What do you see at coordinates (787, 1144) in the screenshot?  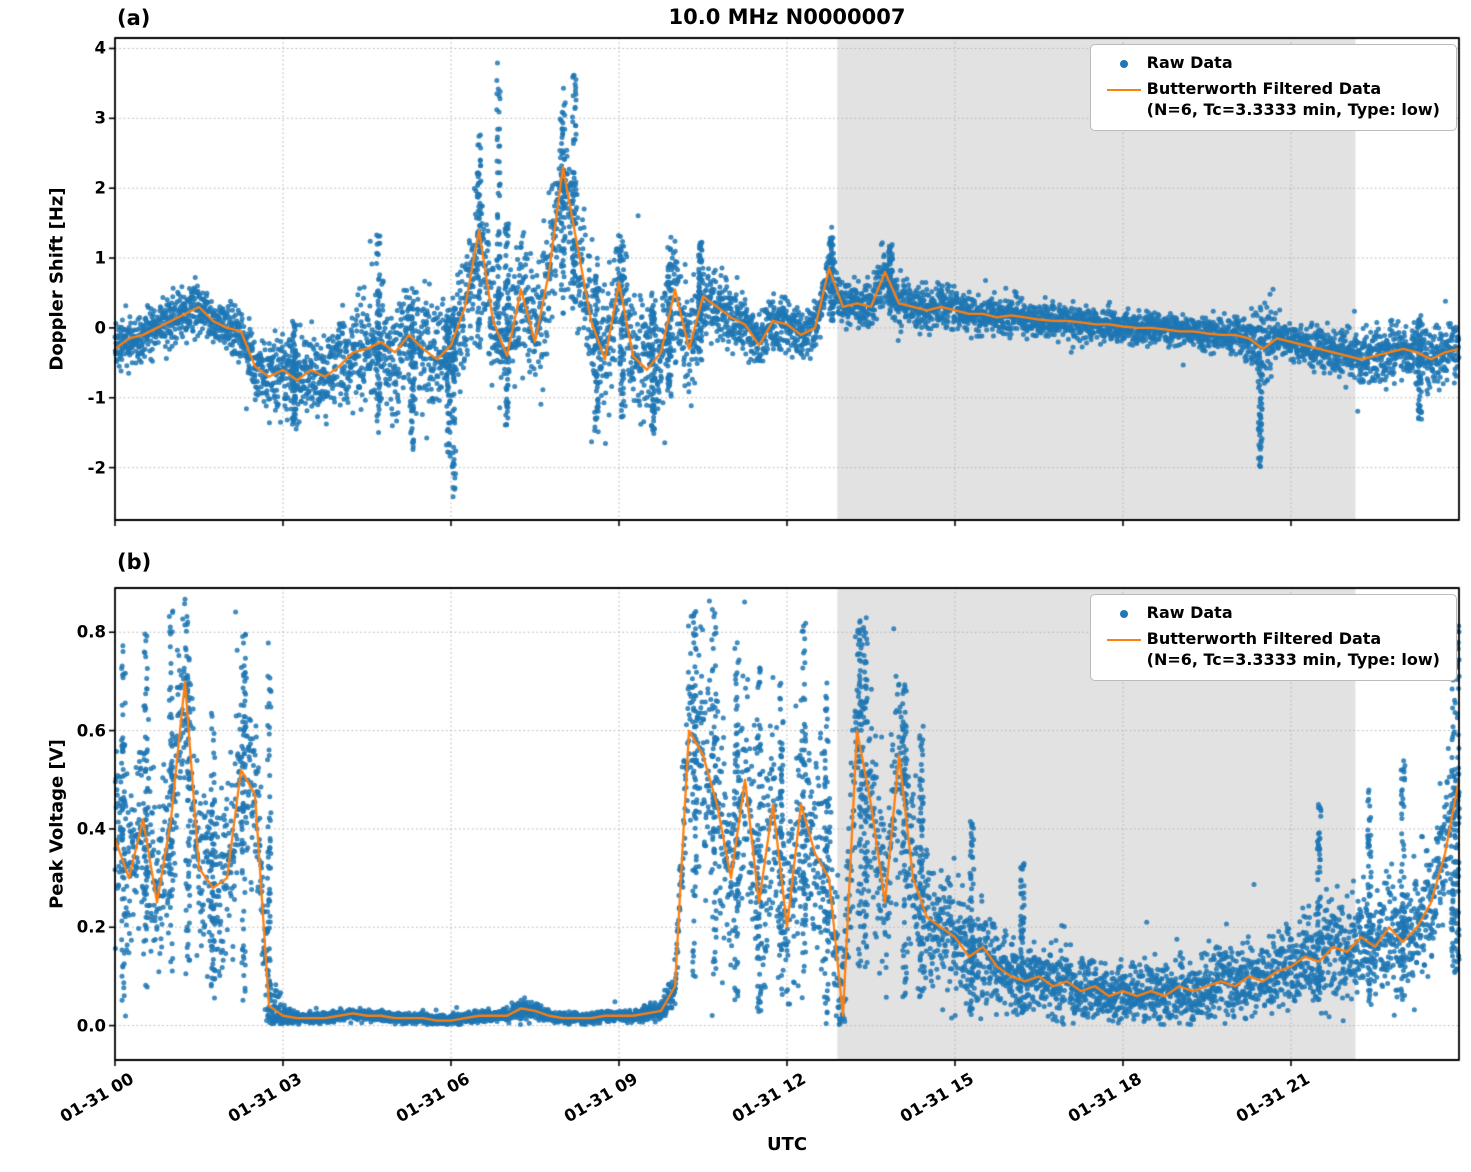 I see `x-axis-label: UTC` at bounding box center [787, 1144].